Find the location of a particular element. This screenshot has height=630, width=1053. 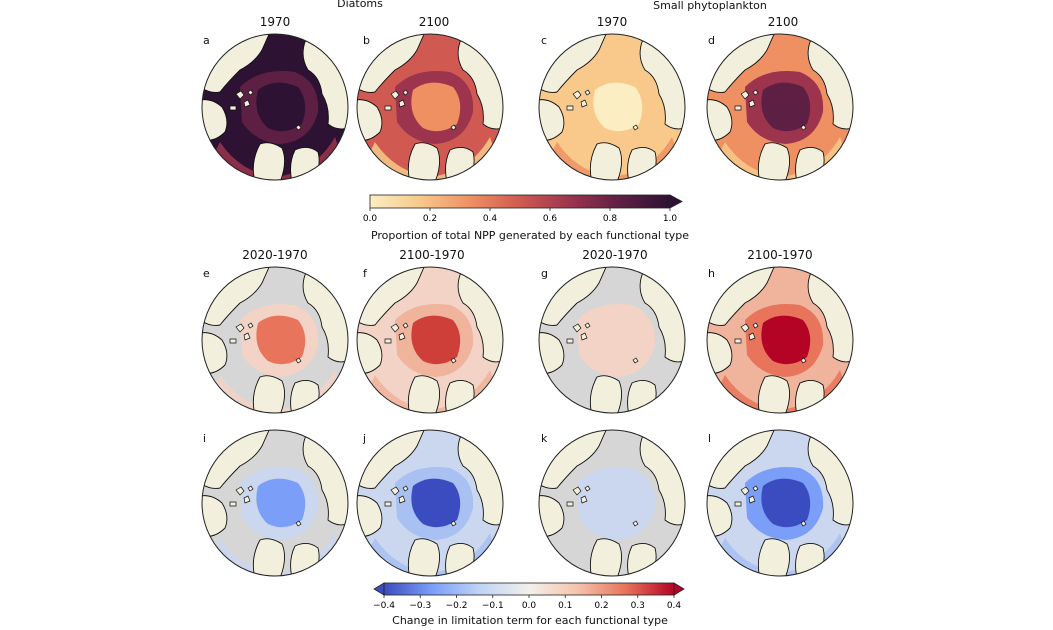

colorbar-tick-label: 0.8 is located at coordinates (610, 219).